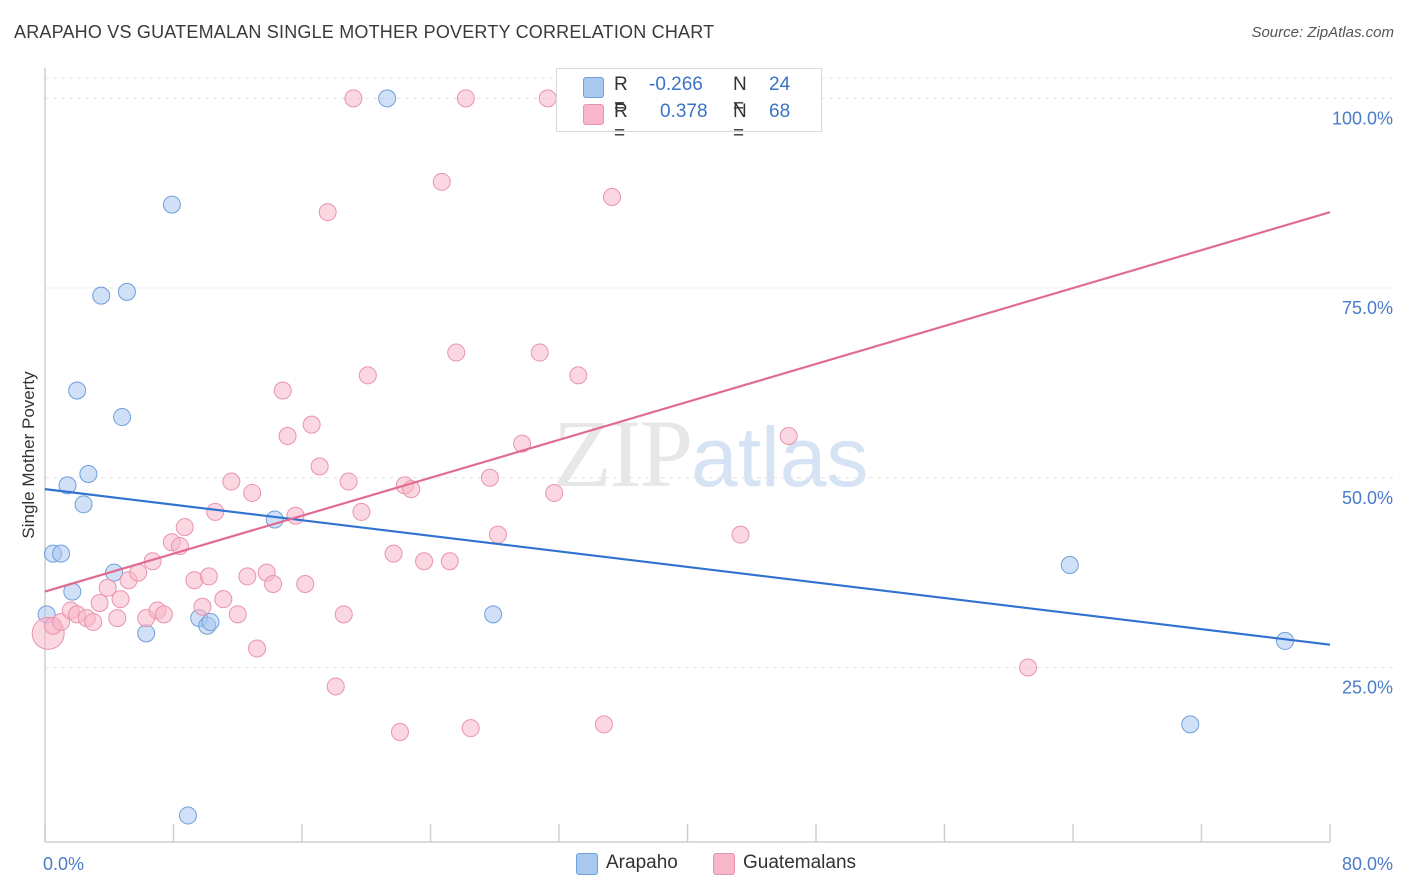 This screenshot has height=892, width=1406. I want to click on arapaho-swatch, so click(593, 87).